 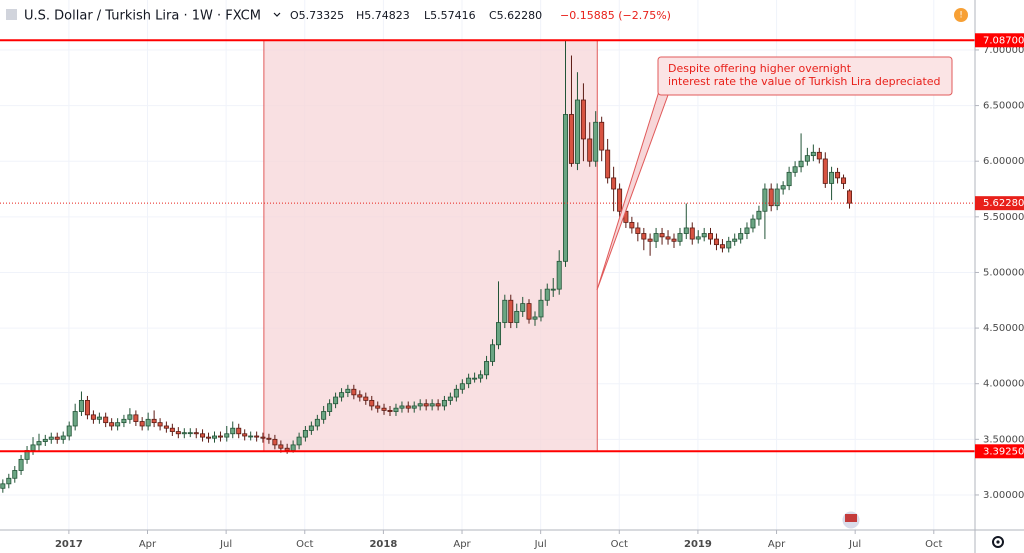 What do you see at coordinates (851, 520) in the screenshot?
I see `event-flag` at bounding box center [851, 520].